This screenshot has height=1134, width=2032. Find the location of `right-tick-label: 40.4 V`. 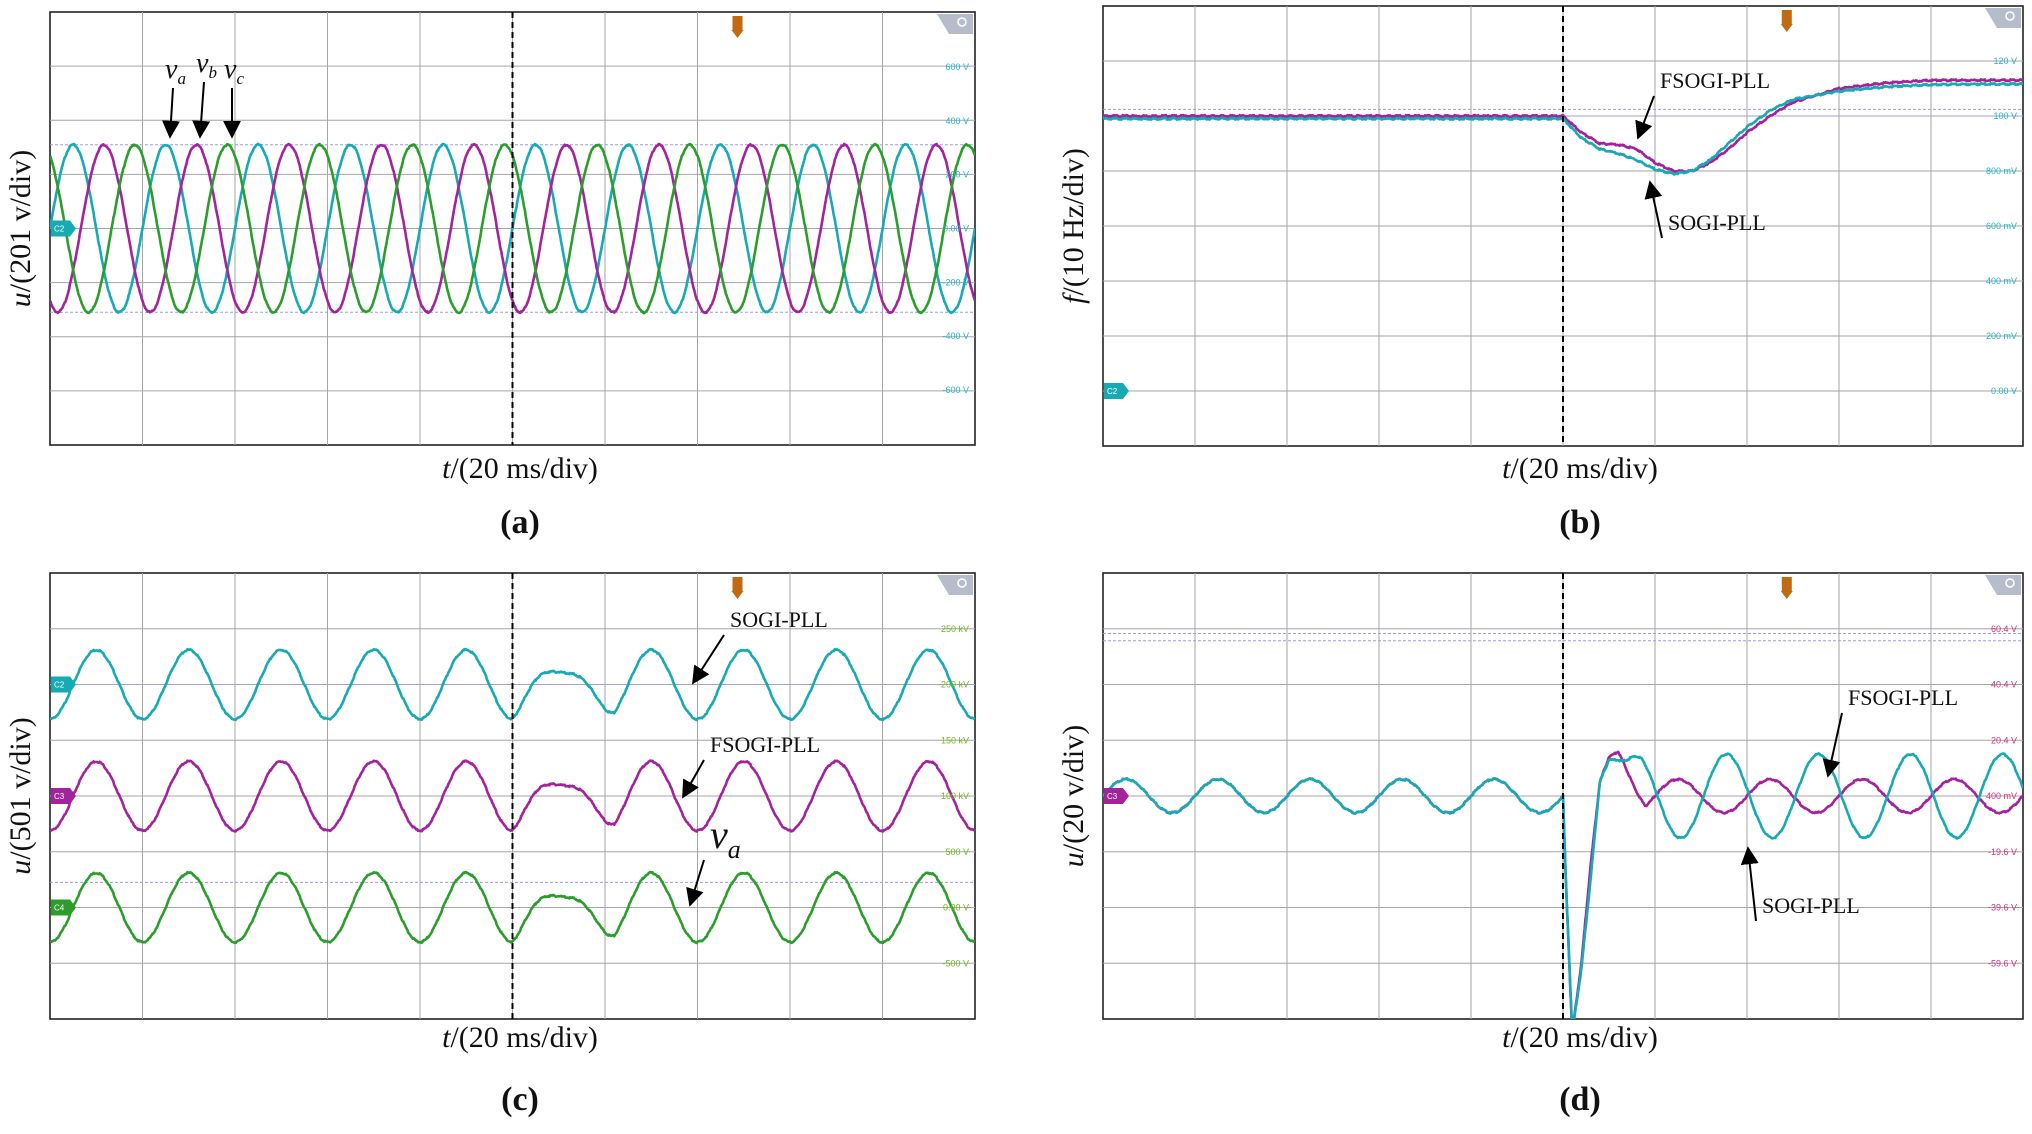

right-tick-label: 40.4 V is located at coordinates (2004, 685).